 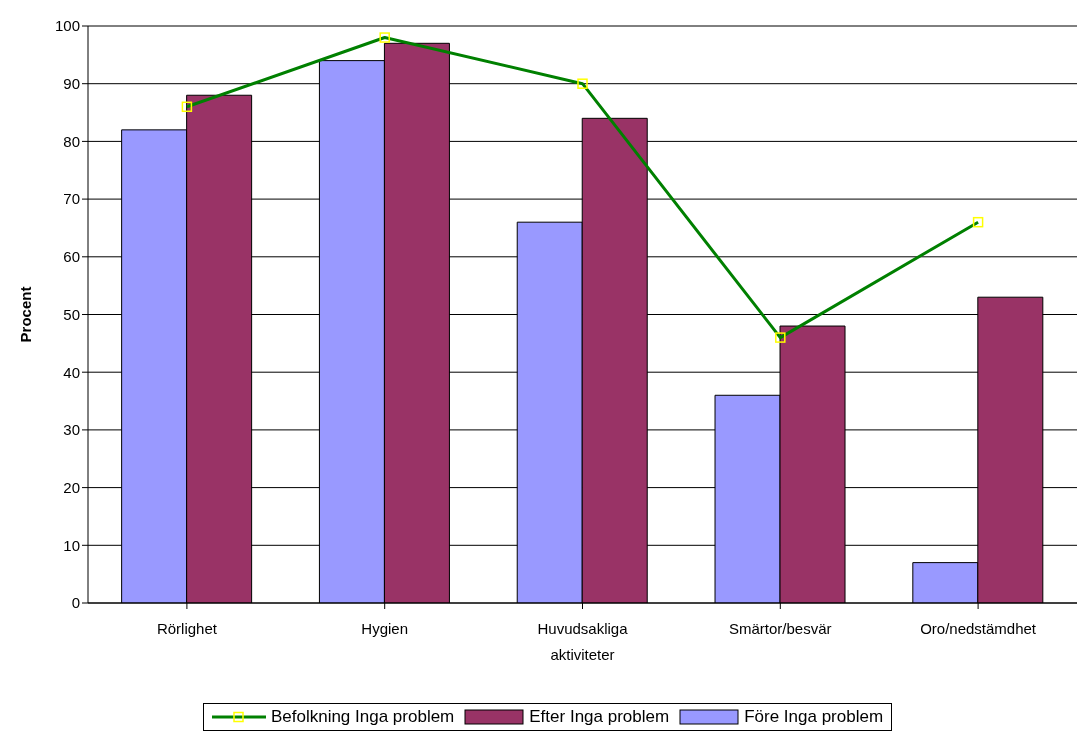 I want to click on y-tick-label: 70, so click(x=71, y=199).